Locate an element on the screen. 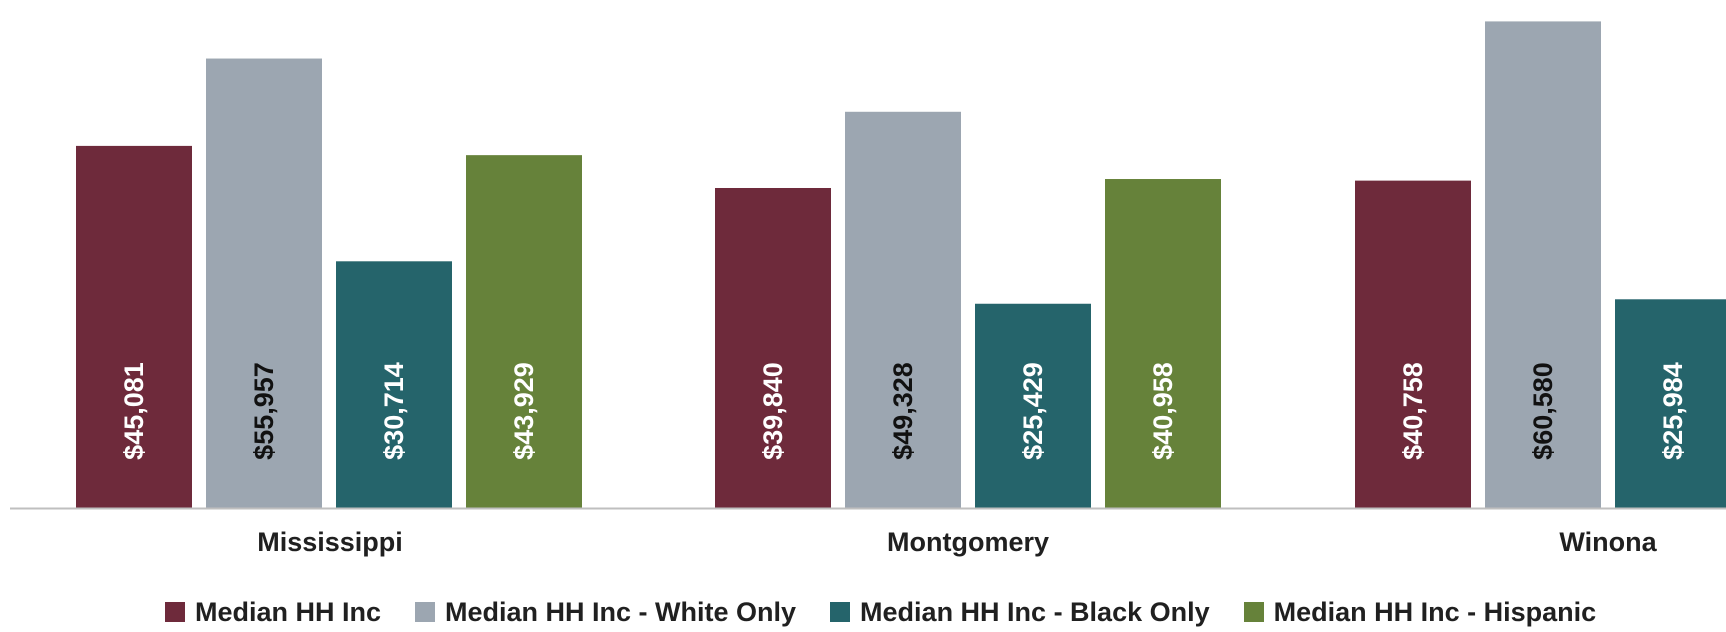  data-label: $40,958 is located at coordinates (1163, 411).